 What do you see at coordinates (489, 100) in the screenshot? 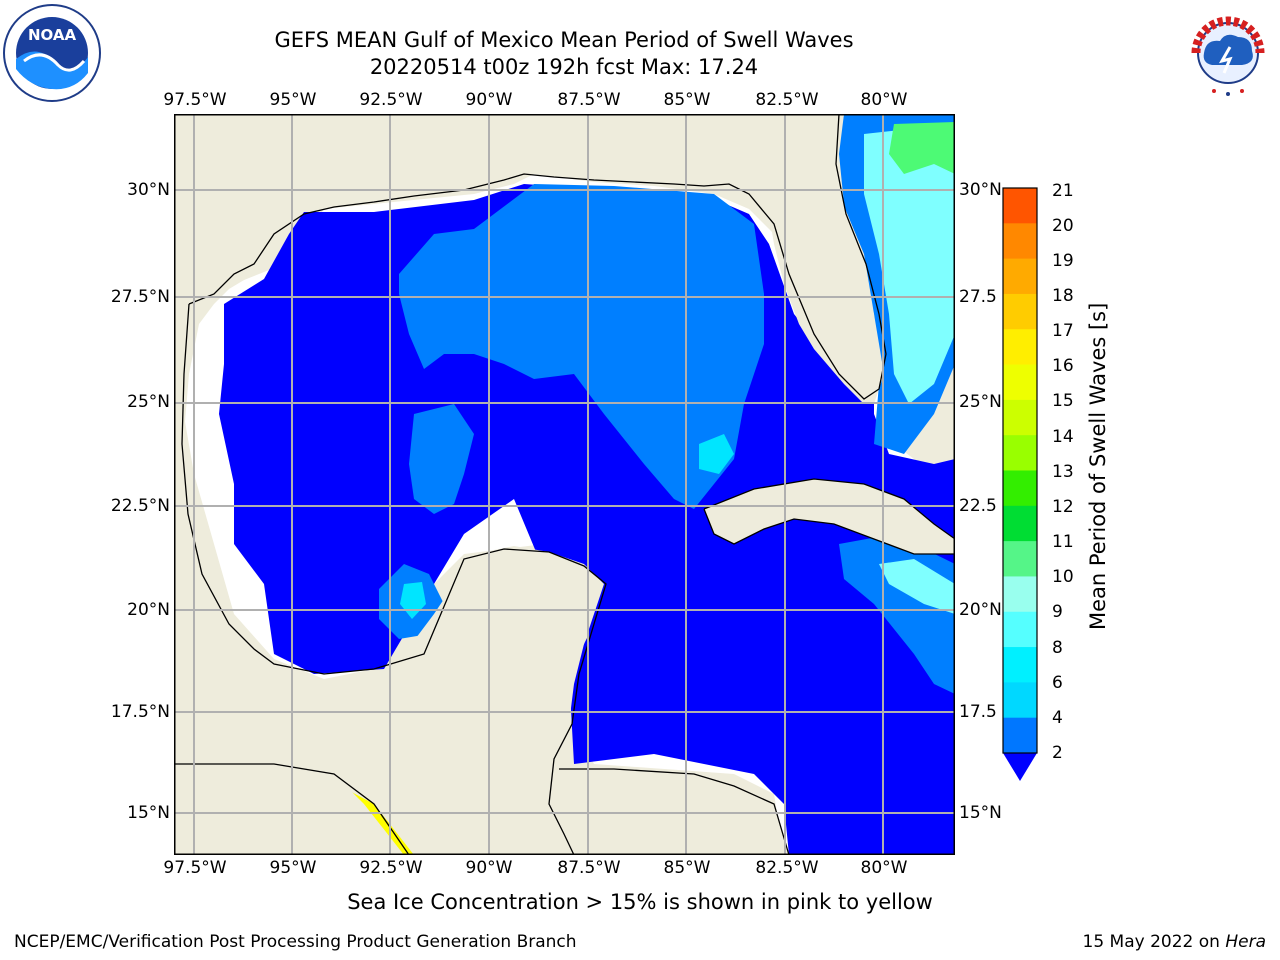
I see `lon-label-top: 90°W` at bounding box center [489, 100].